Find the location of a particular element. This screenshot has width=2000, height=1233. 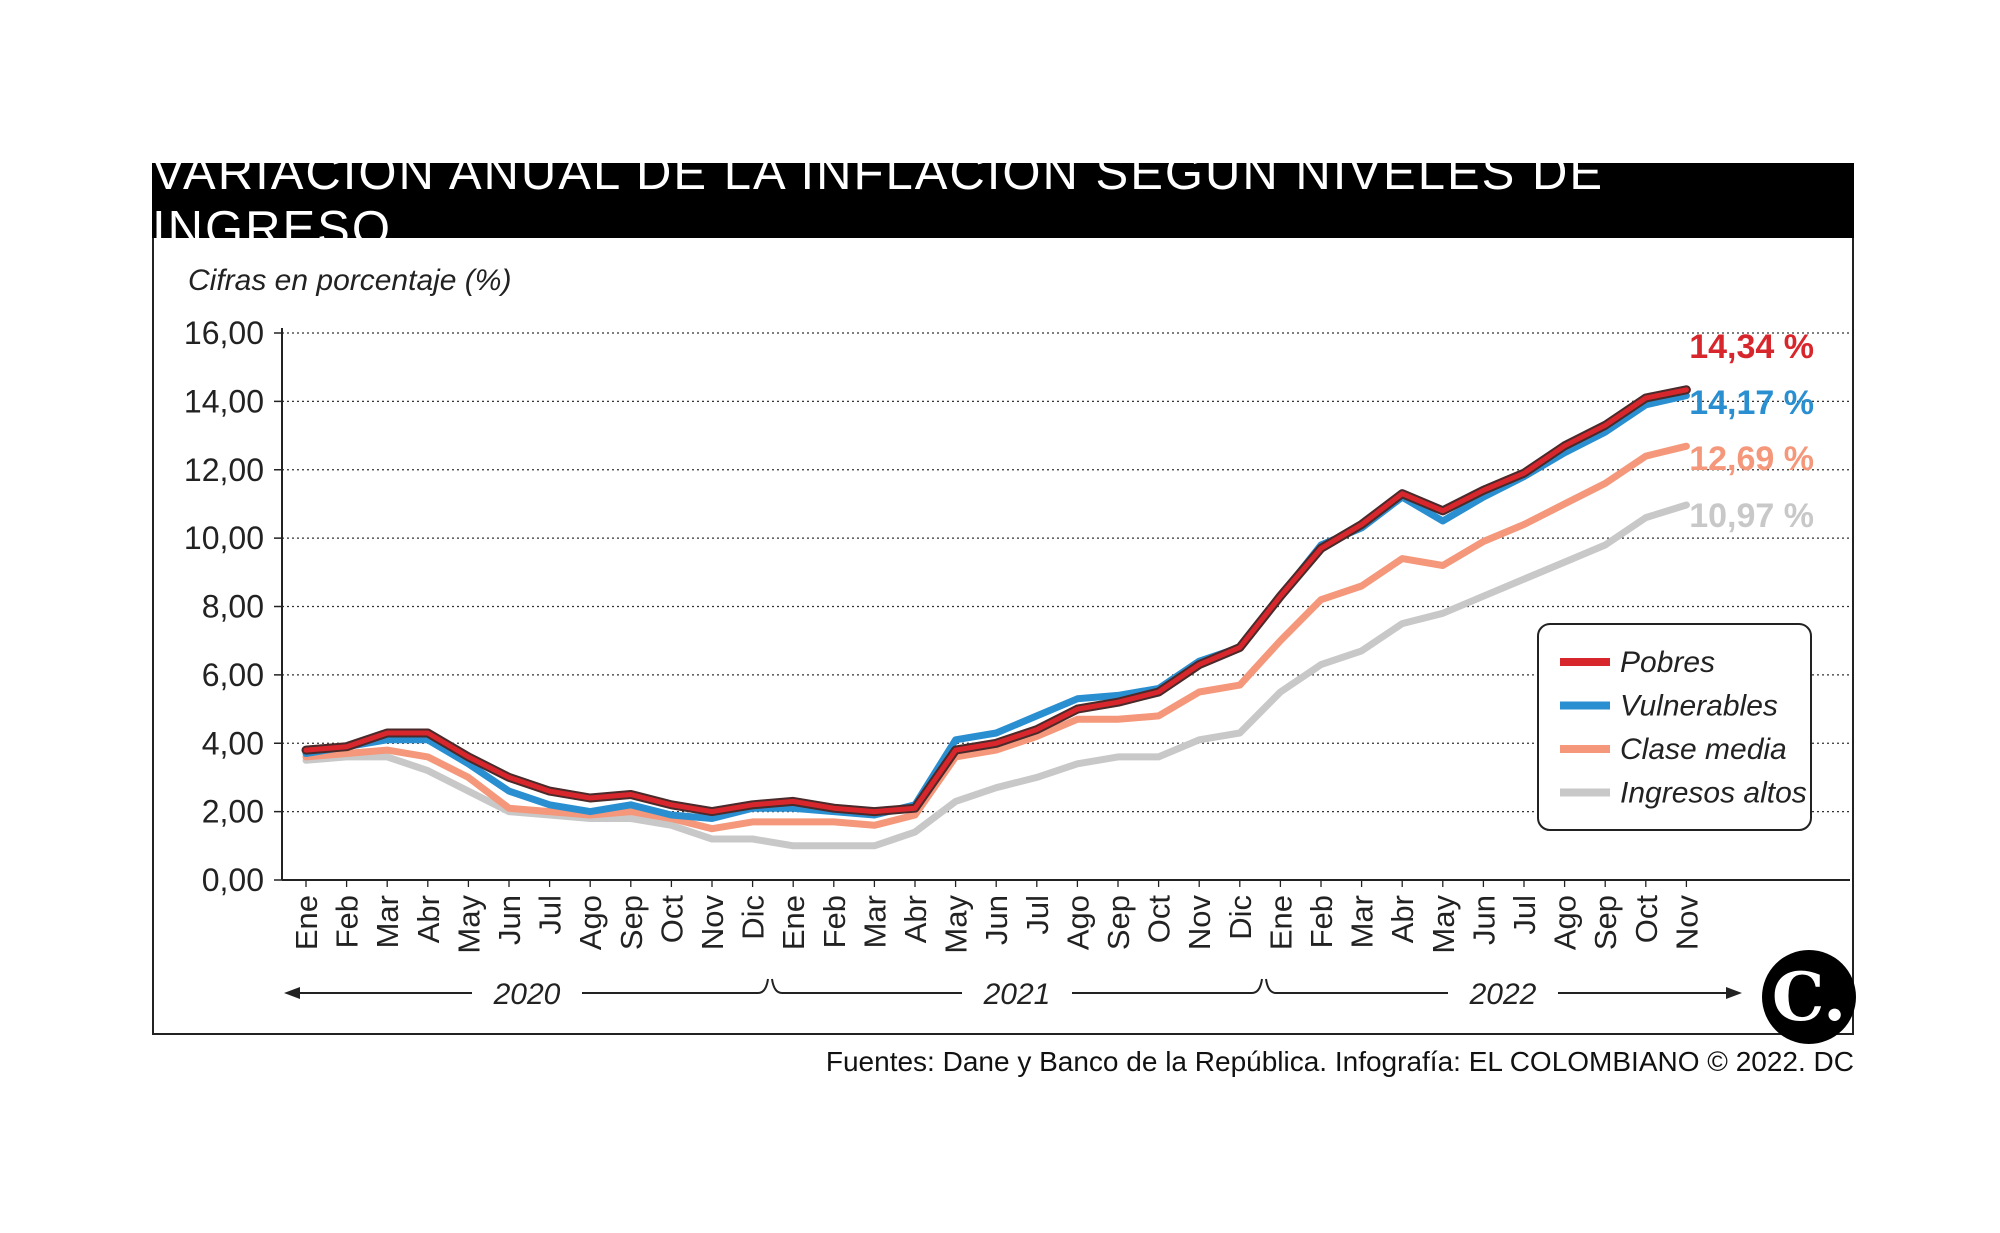

legend-label-pobres: Pobres is located at coordinates (1667, 662).